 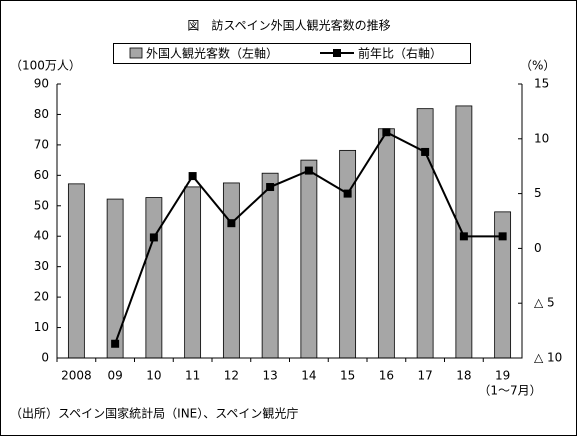 I want to click on y2-tick-label: △ 10, so click(x=548, y=358).